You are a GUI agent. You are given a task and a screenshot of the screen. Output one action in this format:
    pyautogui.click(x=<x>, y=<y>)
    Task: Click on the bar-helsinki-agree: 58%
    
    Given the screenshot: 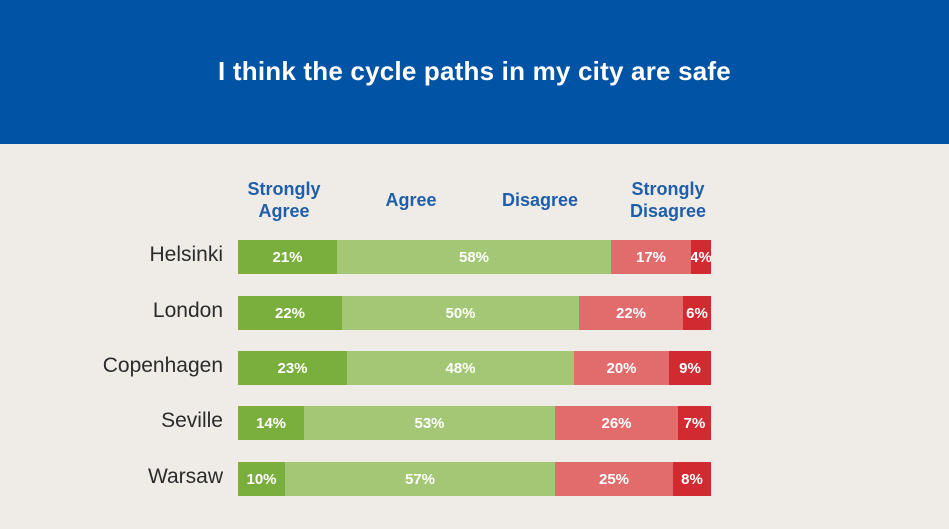 What is the action you would take?
    pyautogui.click(x=474, y=257)
    